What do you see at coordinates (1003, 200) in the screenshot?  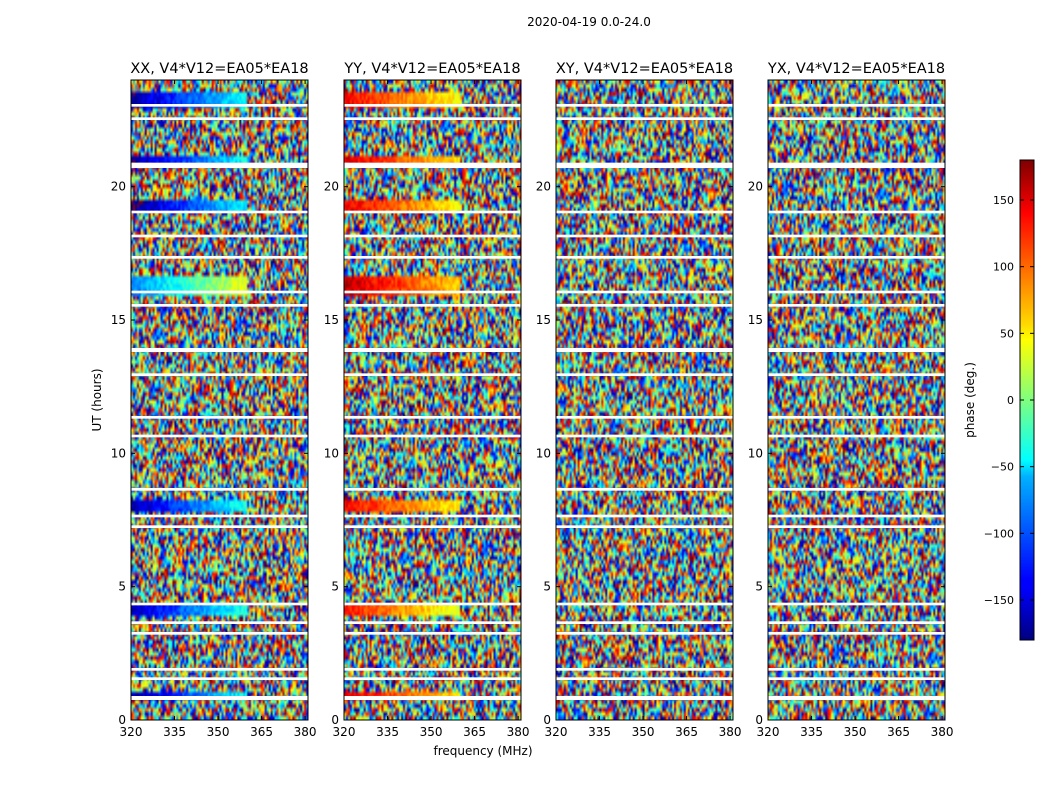 I see `colorbar-tick-label: 150` at bounding box center [1003, 200].